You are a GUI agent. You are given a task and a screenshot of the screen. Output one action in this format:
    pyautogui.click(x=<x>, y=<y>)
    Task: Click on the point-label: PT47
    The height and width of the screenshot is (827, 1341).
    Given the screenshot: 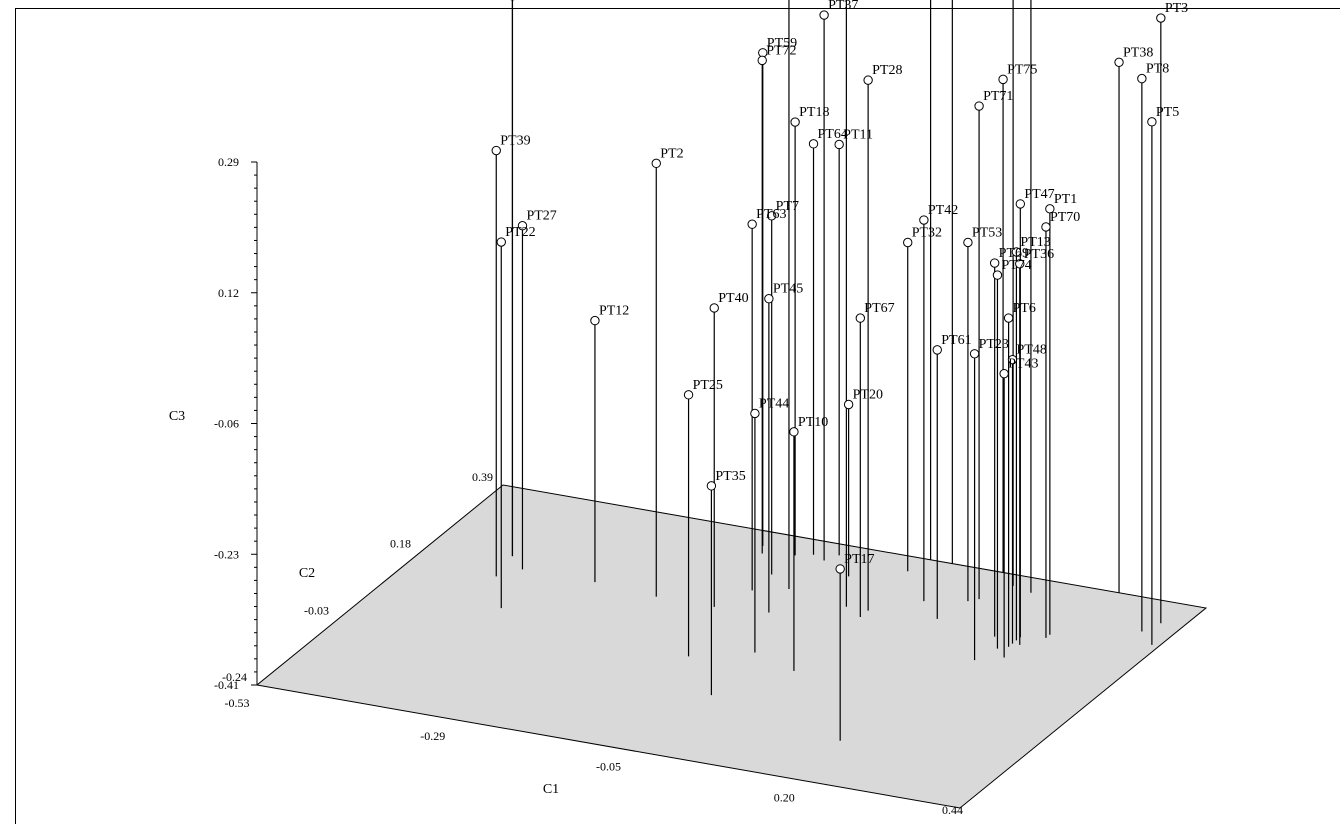 What is the action you would take?
    pyautogui.click(x=1039, y=194)
    